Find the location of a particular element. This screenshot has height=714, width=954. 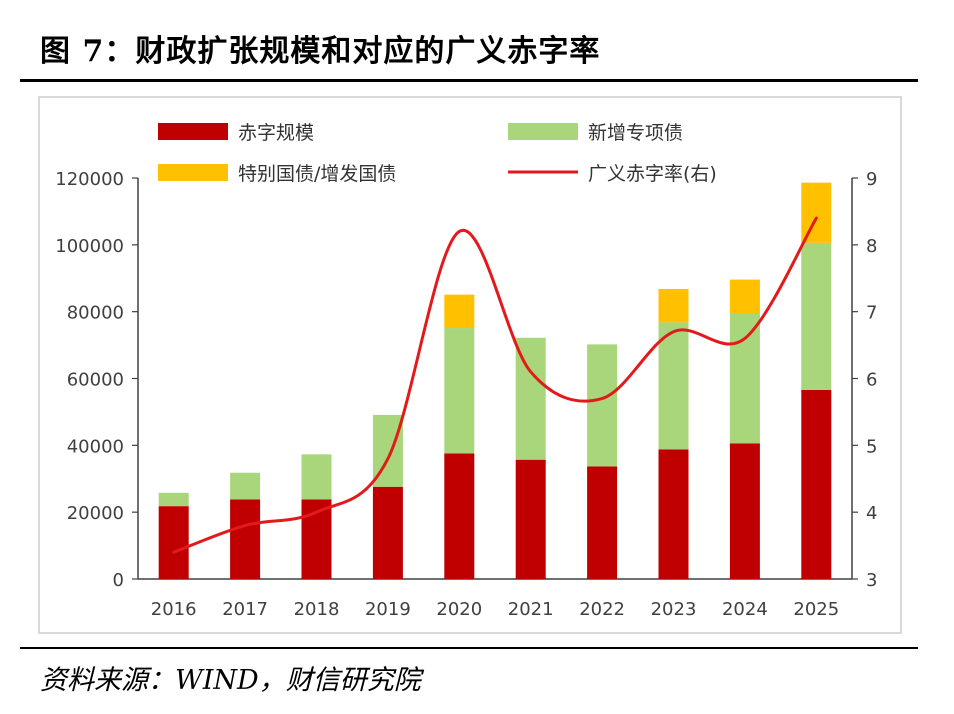

legend-swatch-deficit is located at coordinates (193, 131).